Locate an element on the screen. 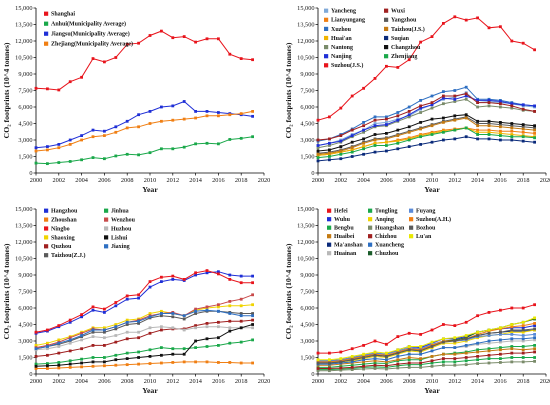 The height and width of the screenshot is (405, 550). legend-item-taizhou-z-j: Taizhou(Z.J.) is located at coordinates (64, 255).